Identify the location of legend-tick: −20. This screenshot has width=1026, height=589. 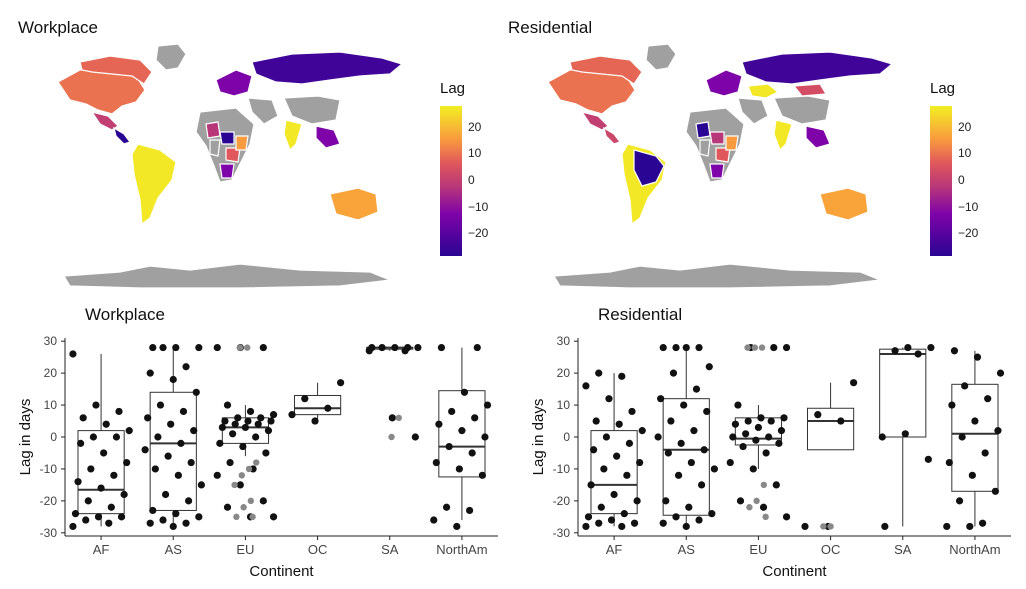
(478, 233).